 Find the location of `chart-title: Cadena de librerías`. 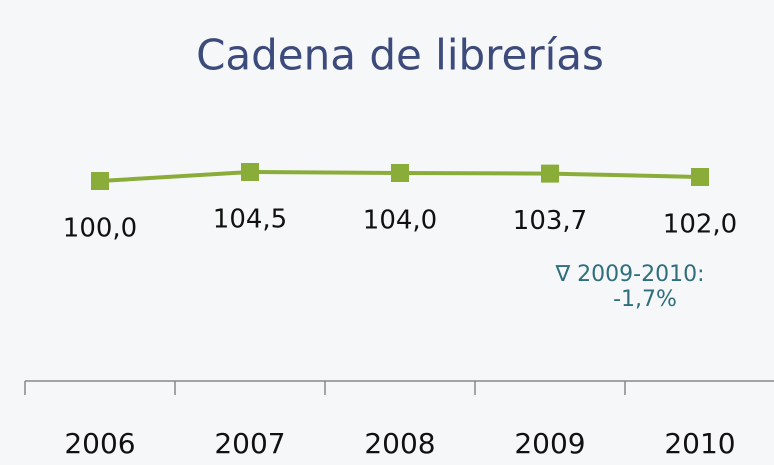

chart-title: Cadena de librerías is located at coordinates (400, 55).